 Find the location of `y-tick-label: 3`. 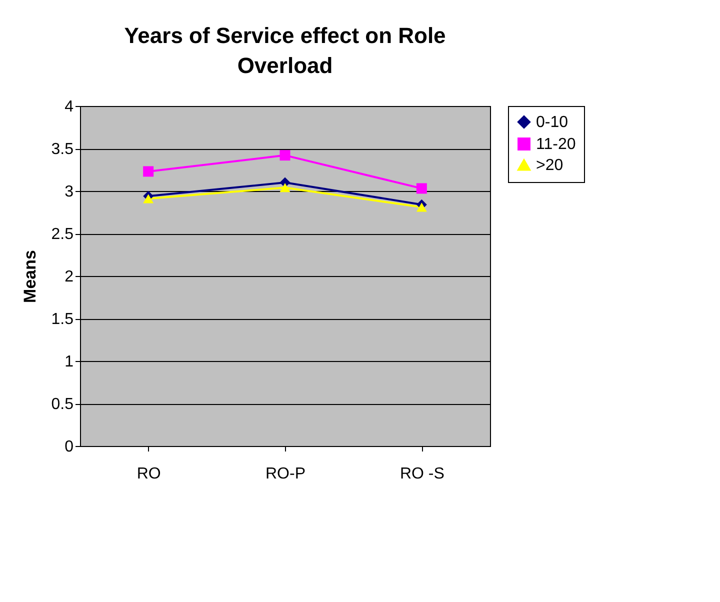

y-tick-label: 3 is located at coordinates (69, 192).